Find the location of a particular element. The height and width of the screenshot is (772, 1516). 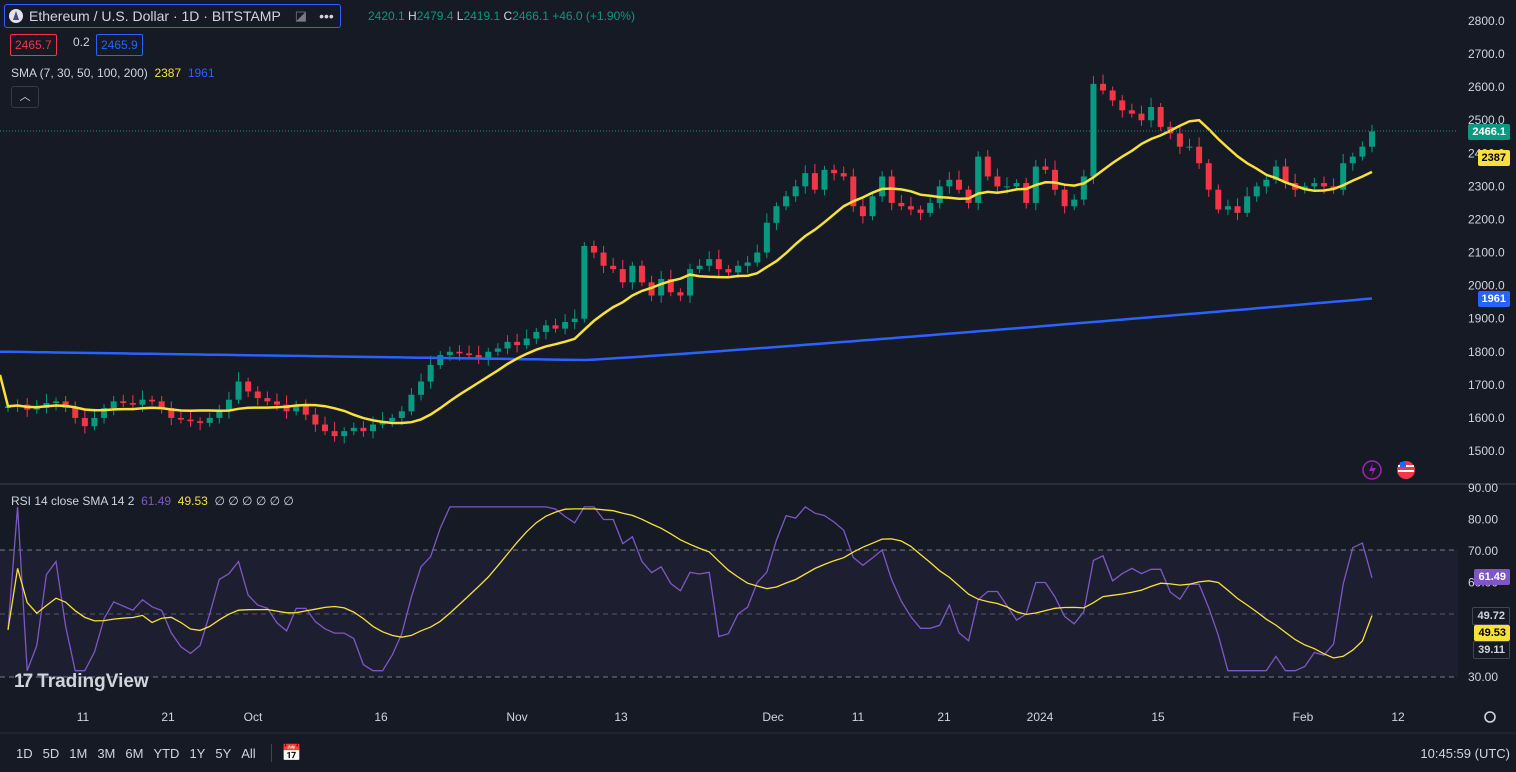

time-tick-label: 11 is located at coordinates (83, 717).